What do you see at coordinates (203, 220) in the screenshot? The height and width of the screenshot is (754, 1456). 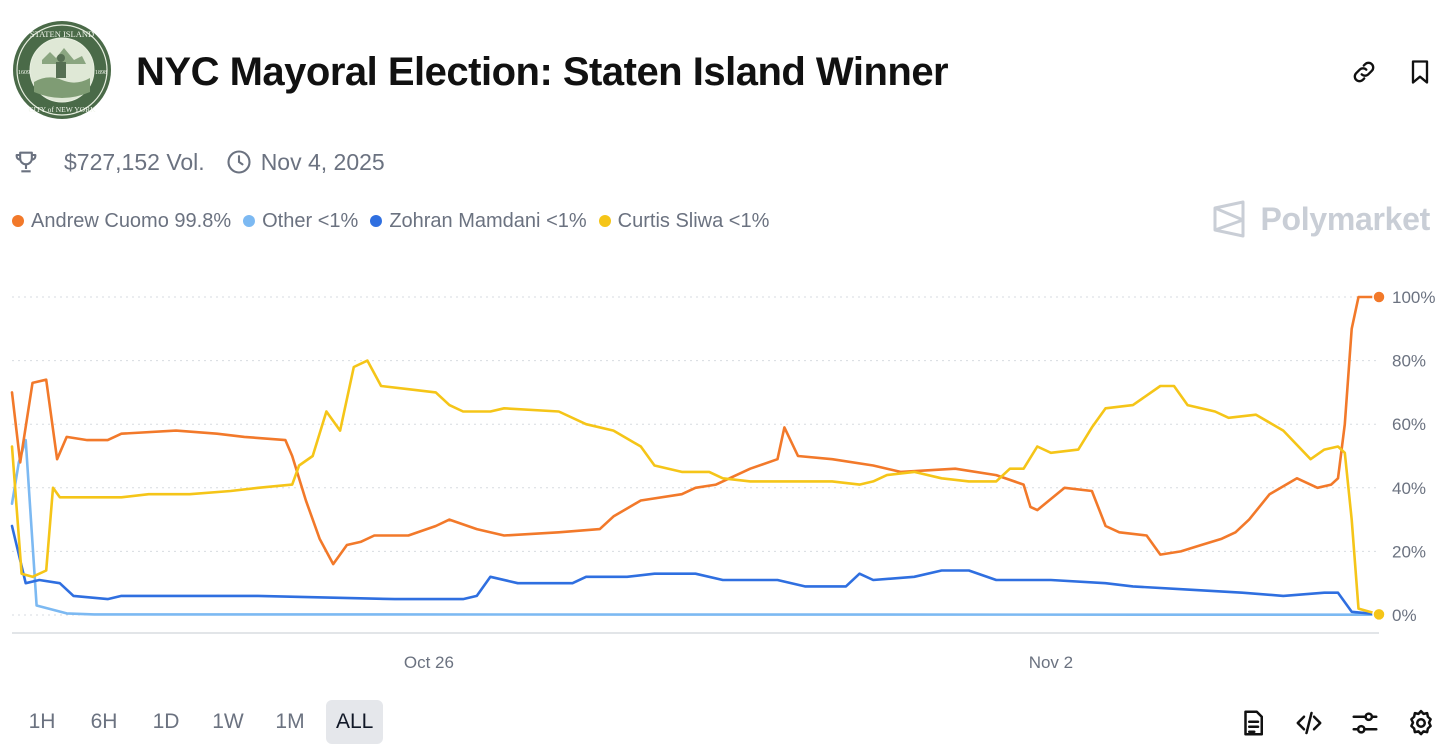 I see `legend-value: 99.8%` at bounding box center [203, 220].